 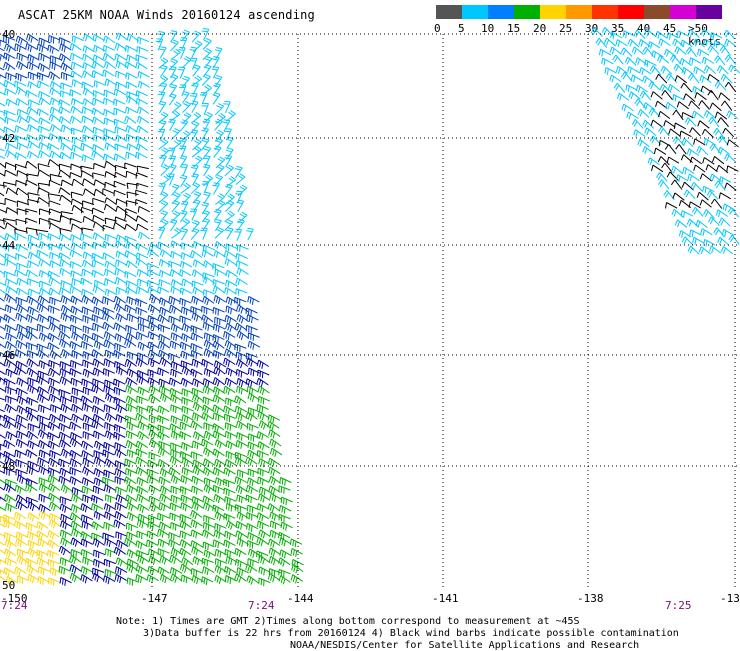 What do you see at coordinates (8, 466) in the screenshot?
I see `lat-label-48: 48` at bounding box center [8, 466].